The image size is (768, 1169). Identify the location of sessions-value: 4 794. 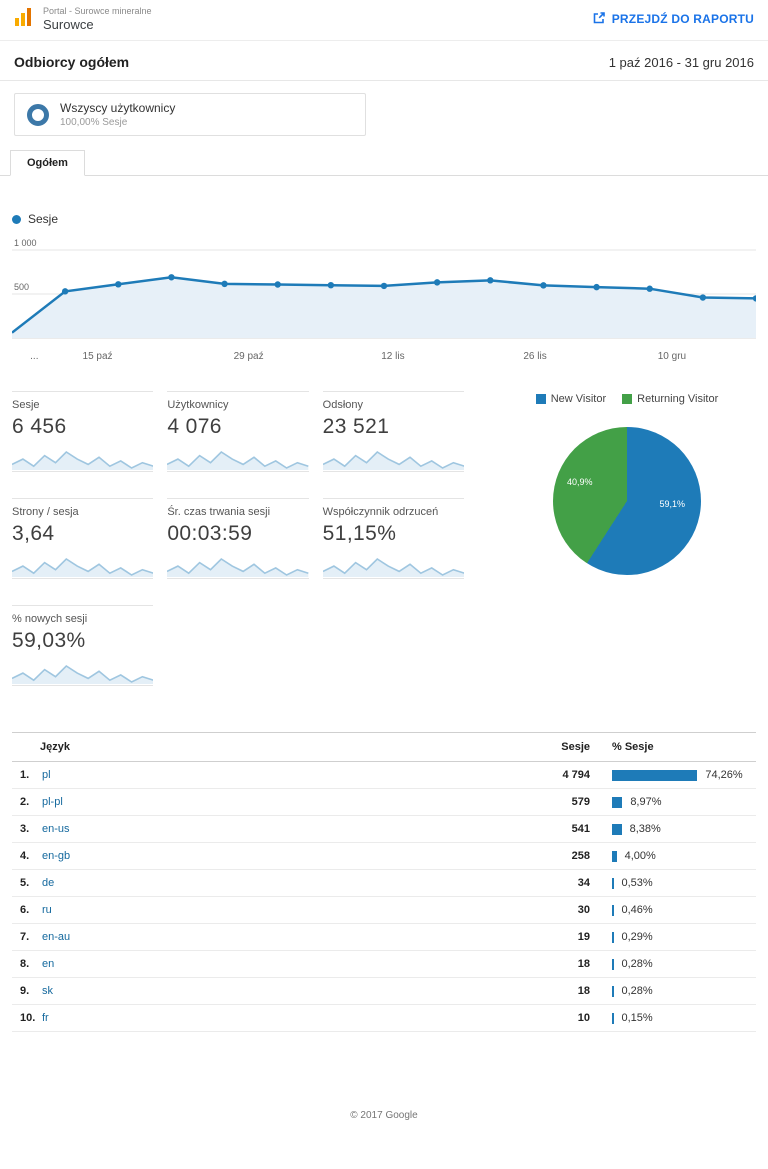
(562, 775).